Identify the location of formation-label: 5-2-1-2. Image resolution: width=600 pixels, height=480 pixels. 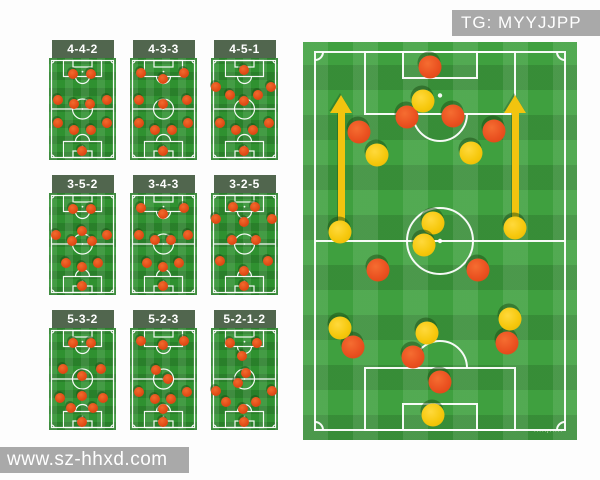
(244, 319).